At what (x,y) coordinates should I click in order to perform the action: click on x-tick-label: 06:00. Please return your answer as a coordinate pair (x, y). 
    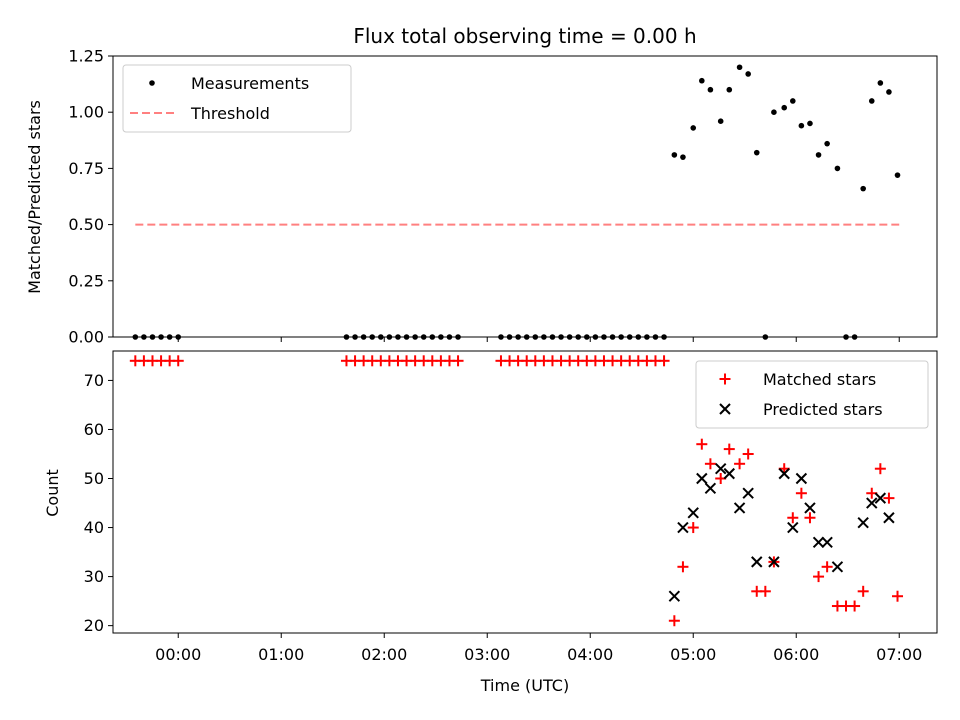
    Looking at the image, I should click on (796, 654).